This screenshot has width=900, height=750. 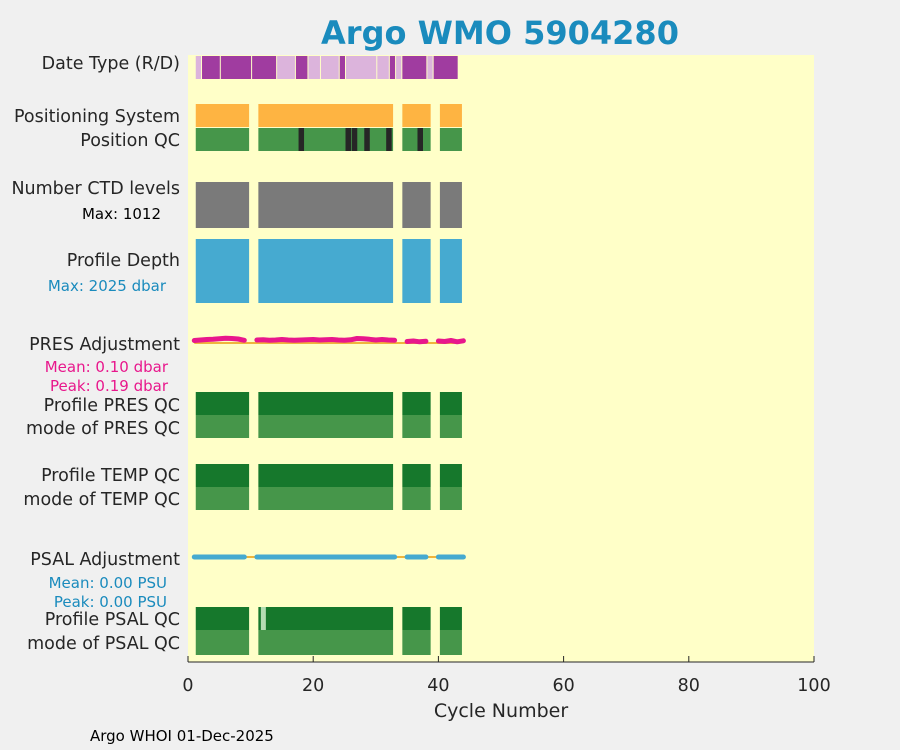 What do you see at coordinates (501, 711) in the screenshot?
I see `x-axis-label: Cycle Number` at bounding box center [501, 711].